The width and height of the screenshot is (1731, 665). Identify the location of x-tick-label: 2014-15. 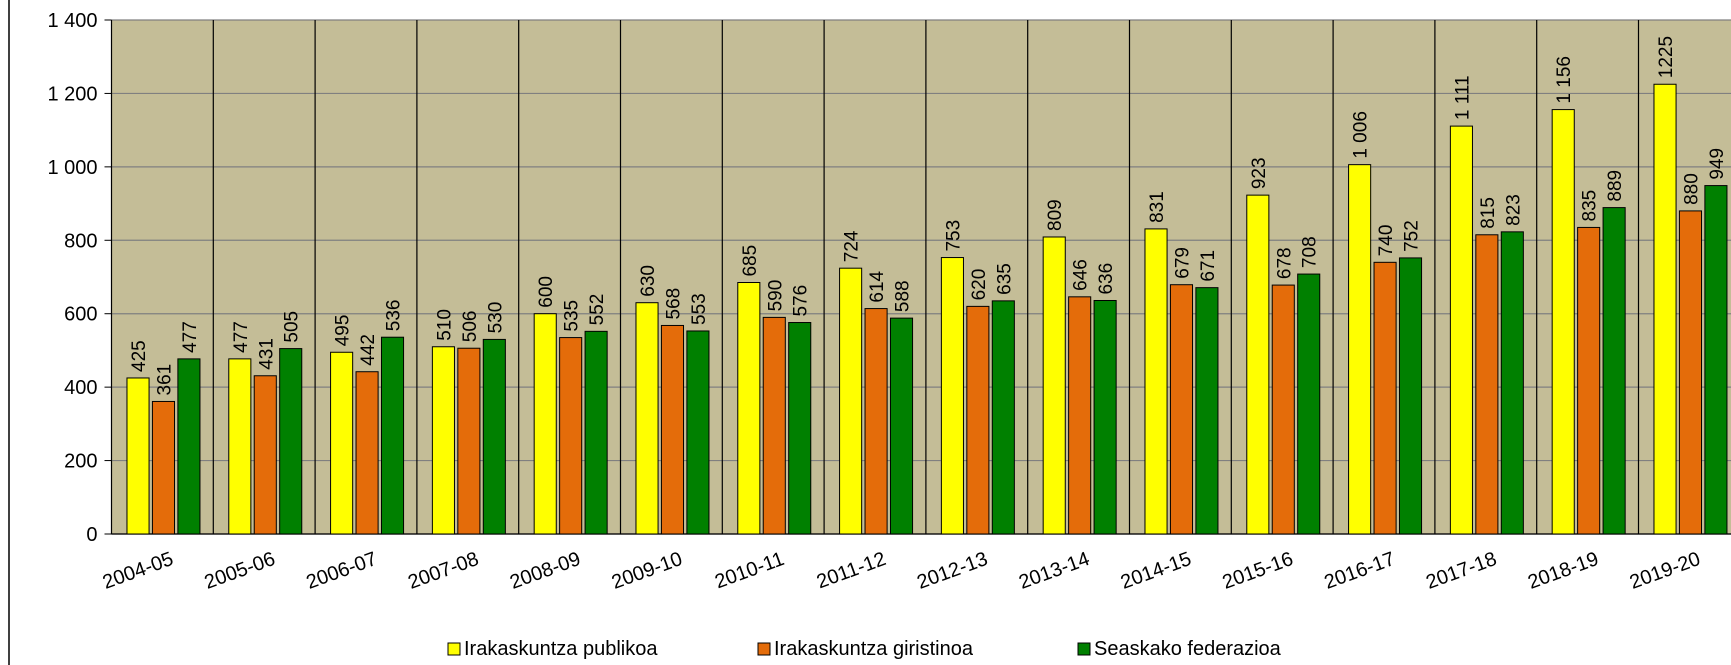
(1156, 571).